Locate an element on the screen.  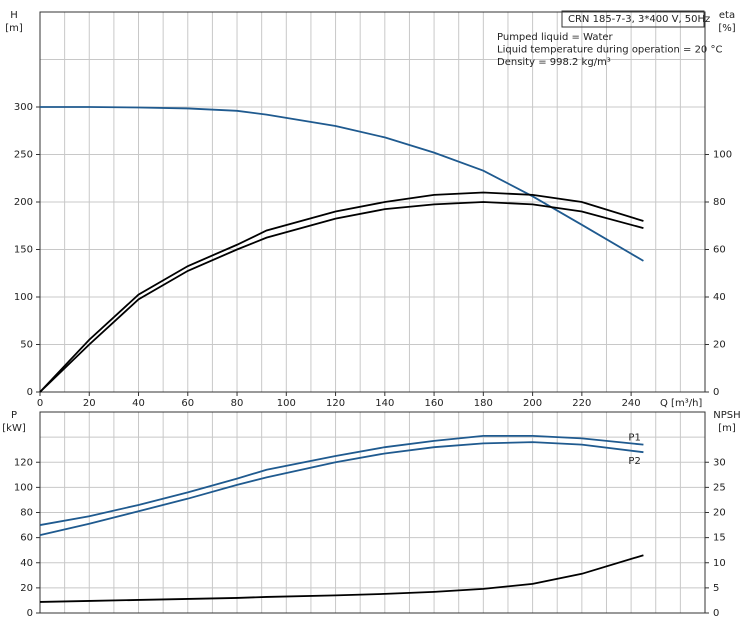
y-tick-label: 80 is located at coordinates (26, 513).